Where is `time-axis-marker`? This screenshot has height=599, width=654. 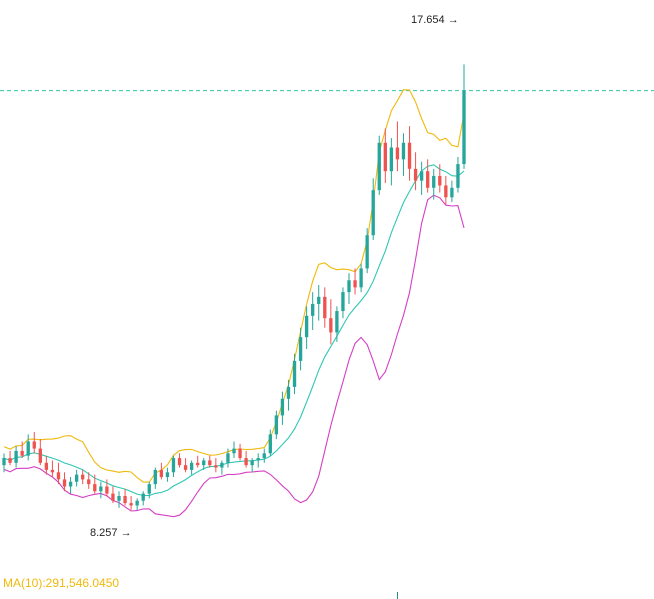
time-axis-marker is located at coordinates (397, 595).